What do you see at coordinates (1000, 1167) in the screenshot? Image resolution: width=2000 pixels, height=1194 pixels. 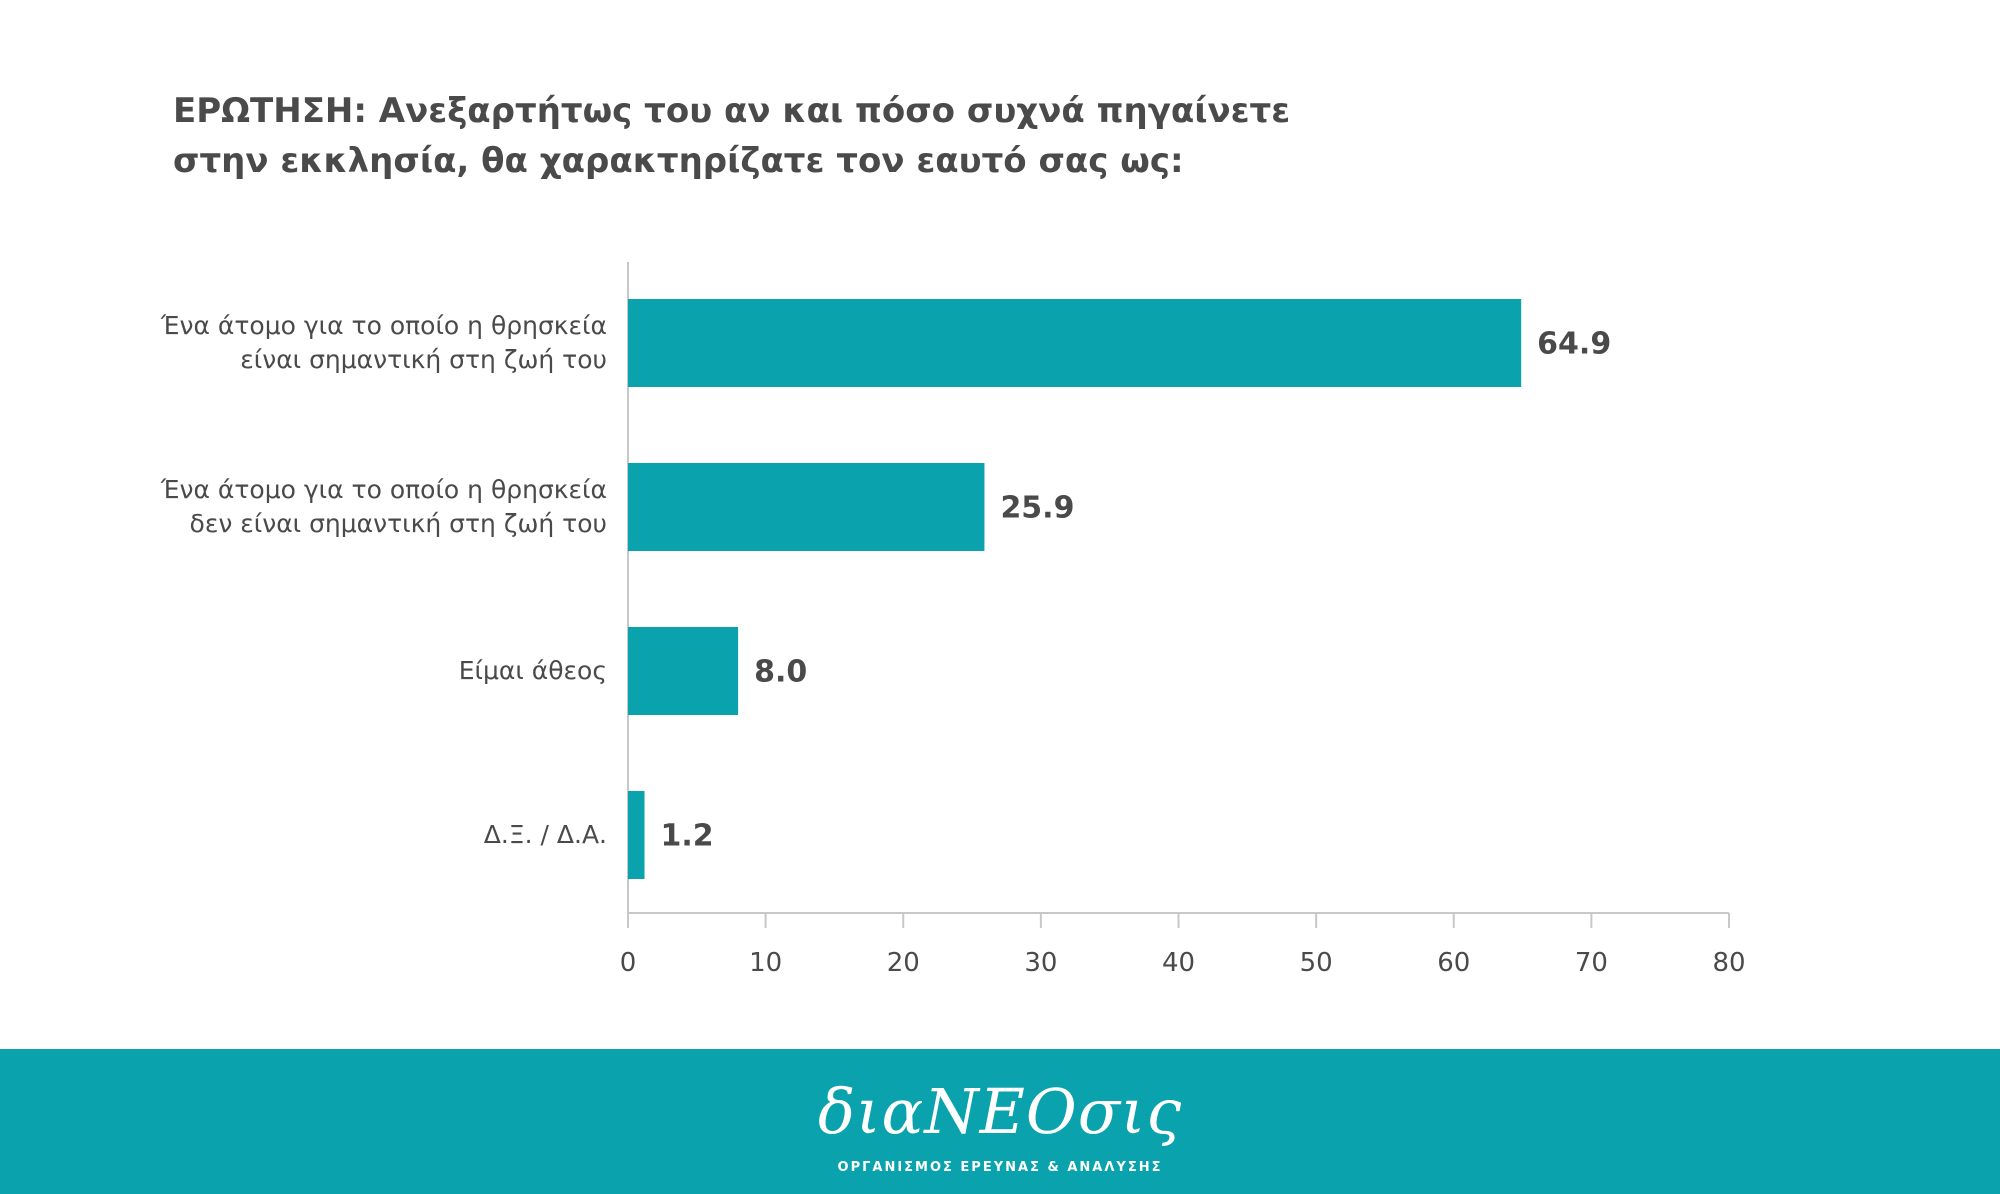 I see `brand-subtitle: ΟΡΓΑΝΙΣΜΟΣ ΕΡΕΥΝΑΣ & ΑΝΑΛΥΣΗΣ` at bounding box center [1000, 1167].